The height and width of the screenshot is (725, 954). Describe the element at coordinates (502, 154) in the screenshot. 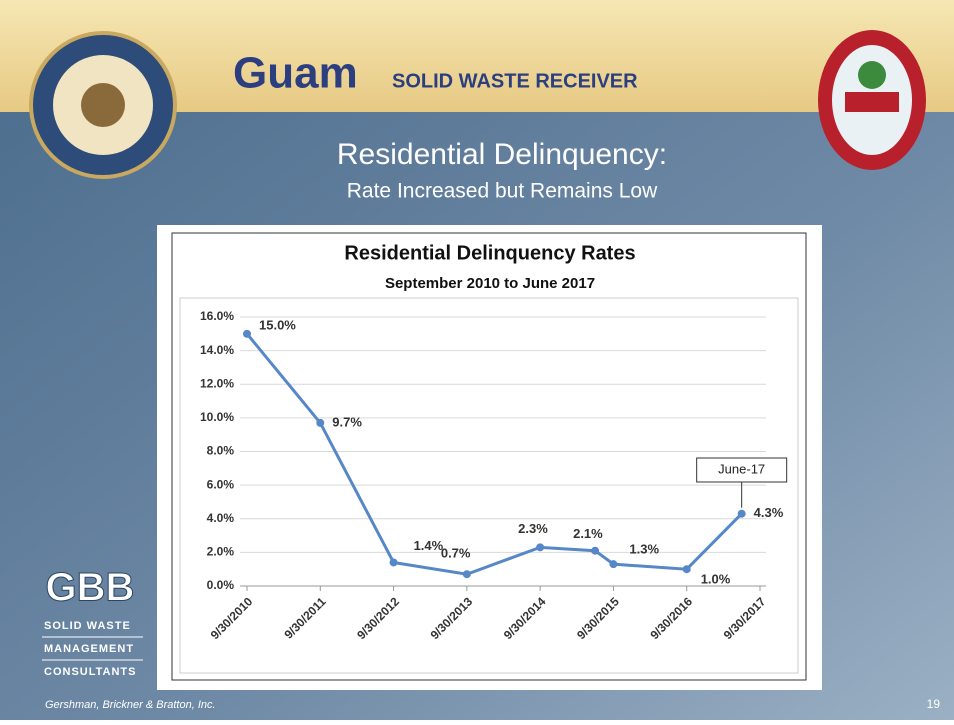

I see `slide-title: Residential Delinquency:` at that location.